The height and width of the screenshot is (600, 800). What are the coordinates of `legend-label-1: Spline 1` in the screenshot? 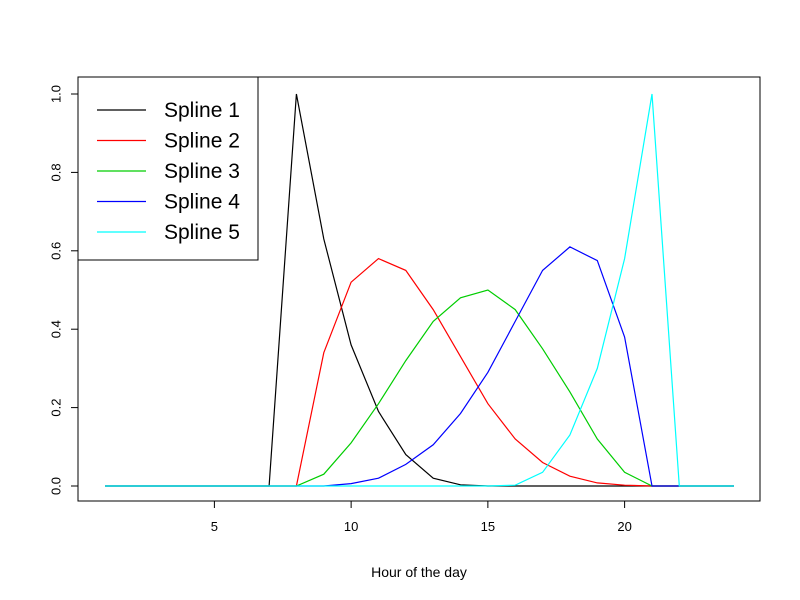 It's located at (202, 110).